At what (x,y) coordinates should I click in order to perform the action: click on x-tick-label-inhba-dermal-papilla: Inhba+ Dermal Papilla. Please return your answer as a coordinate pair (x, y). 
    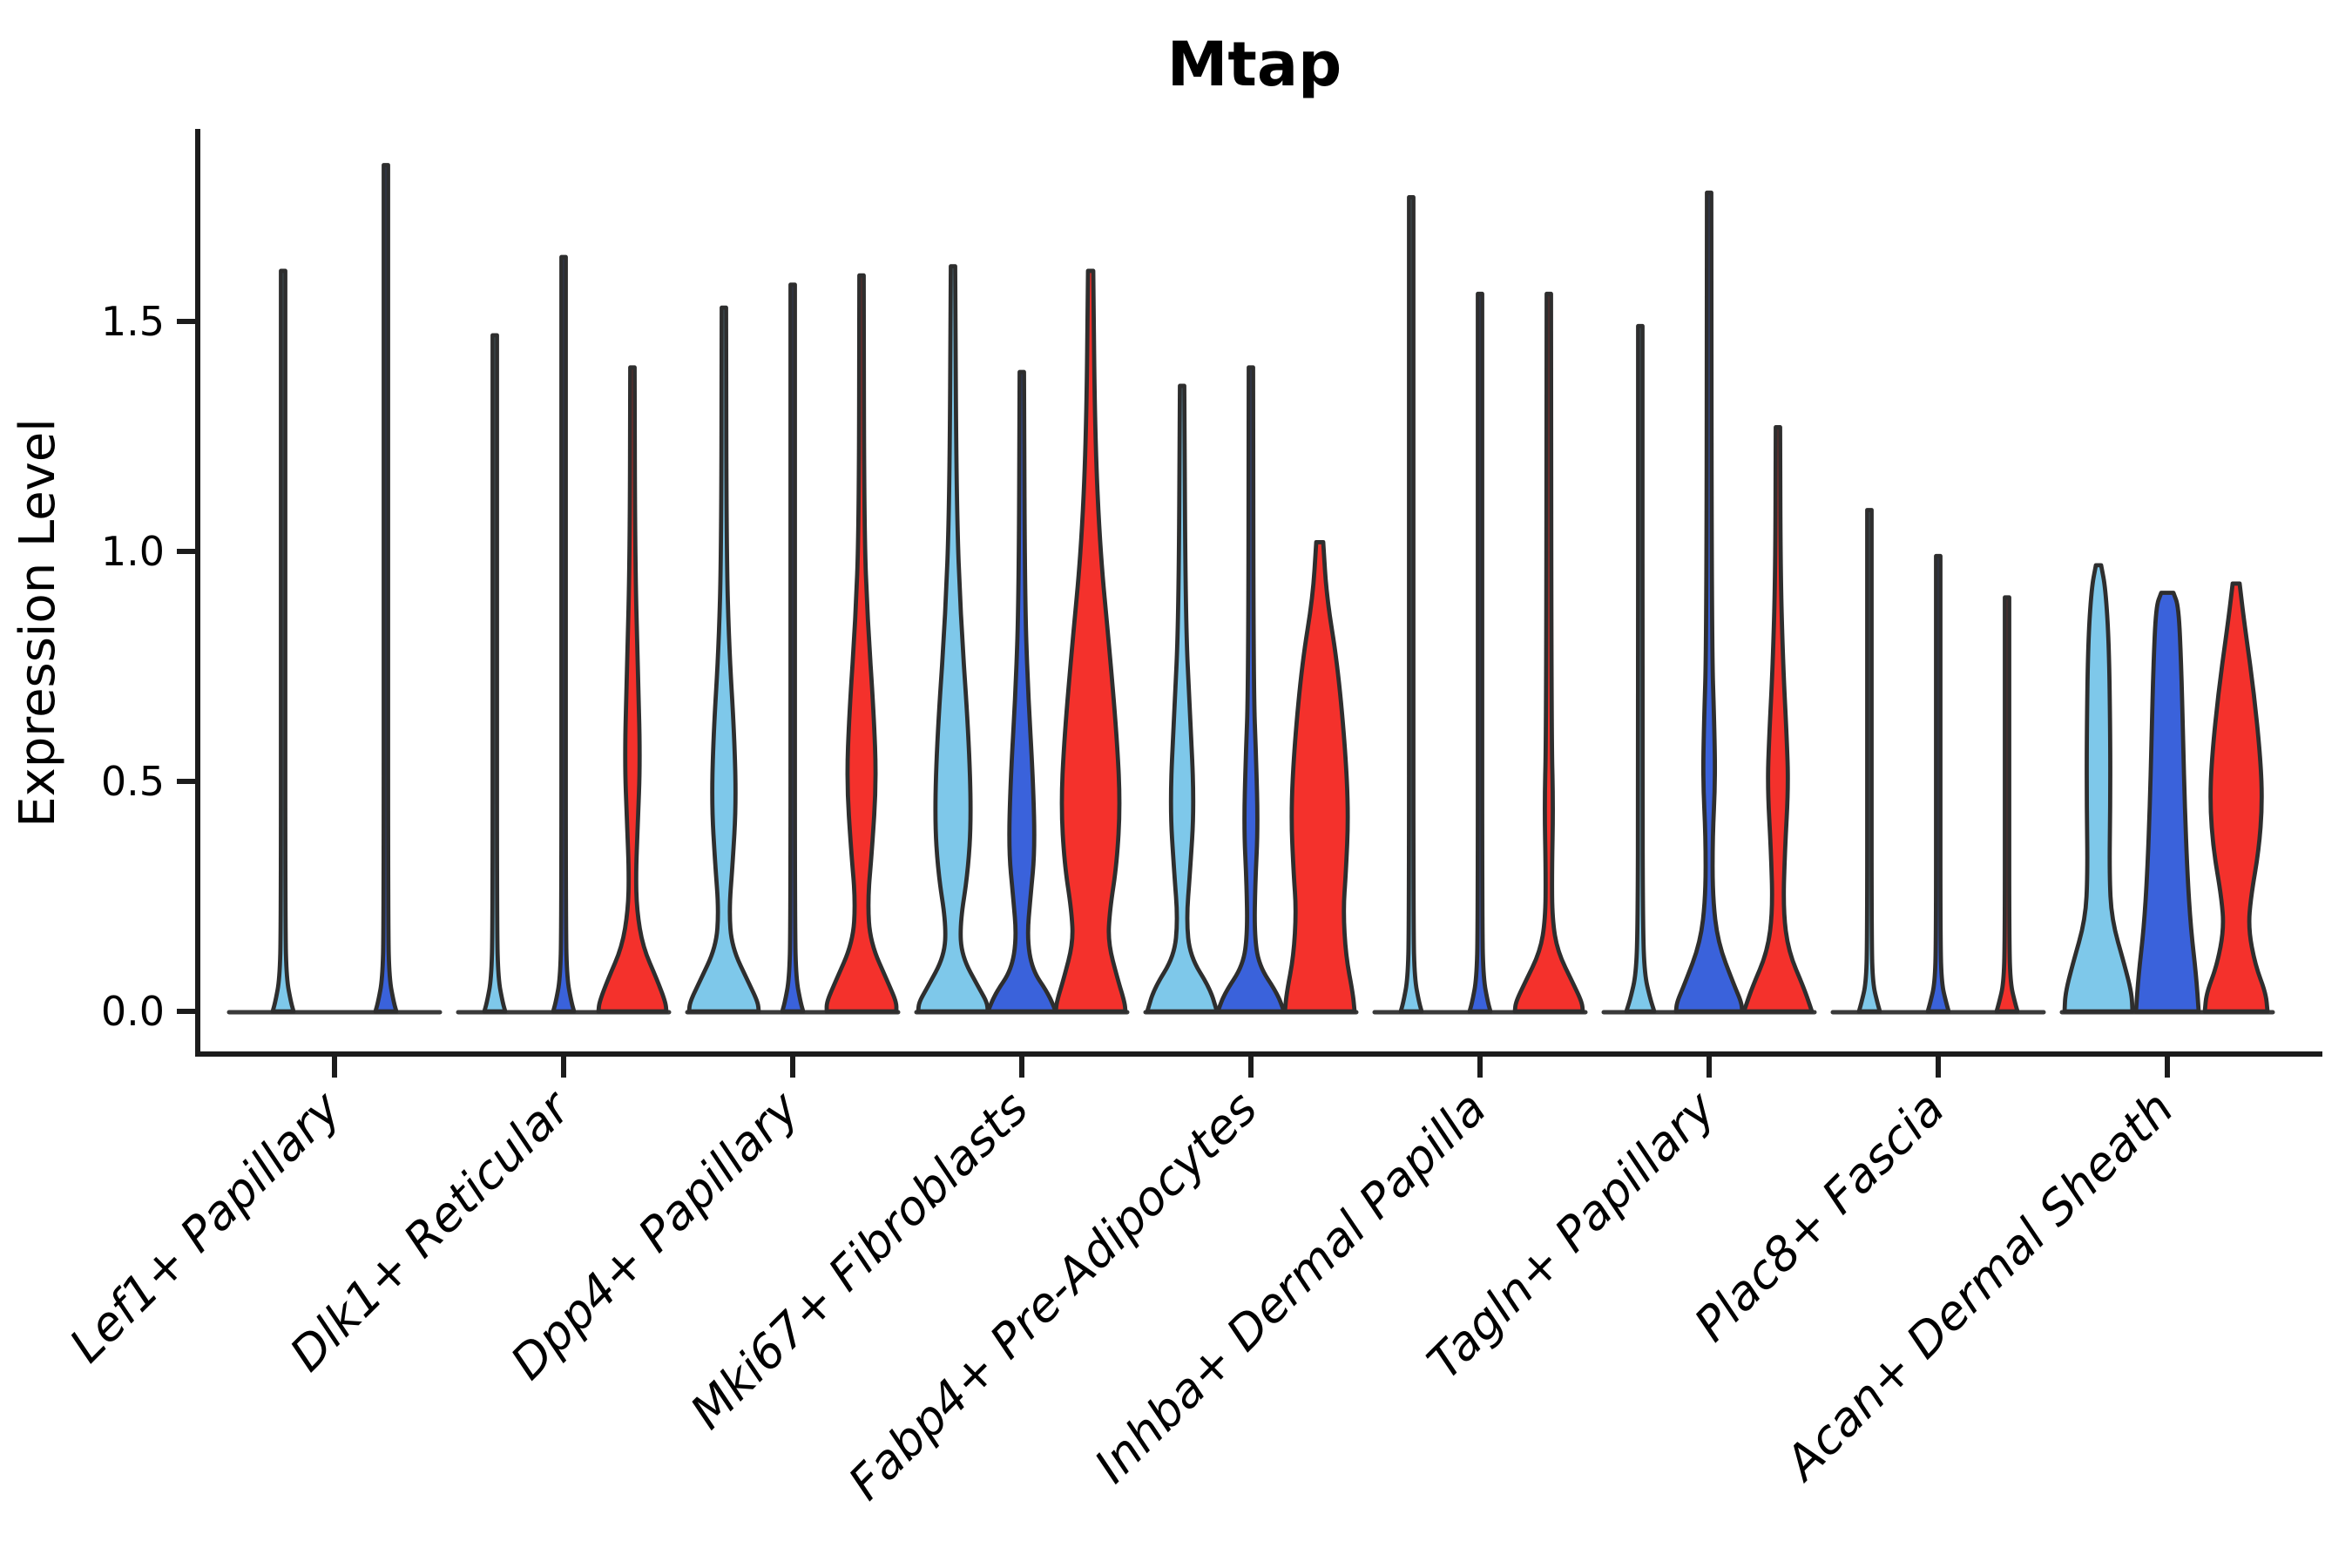
    Looking at the image, I should click on (1290, 1287).